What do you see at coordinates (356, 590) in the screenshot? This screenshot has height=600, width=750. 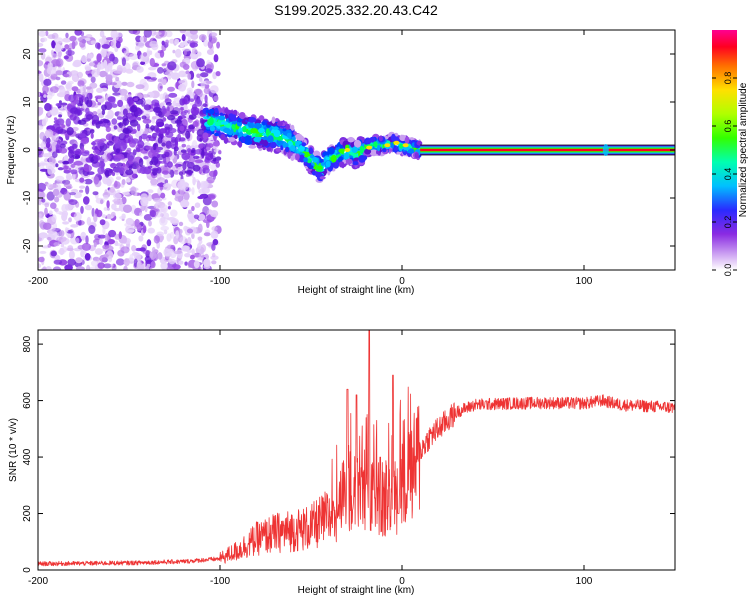 I see `snr-x-label: Height of straight line (km)` at bounding box center [356, 590].